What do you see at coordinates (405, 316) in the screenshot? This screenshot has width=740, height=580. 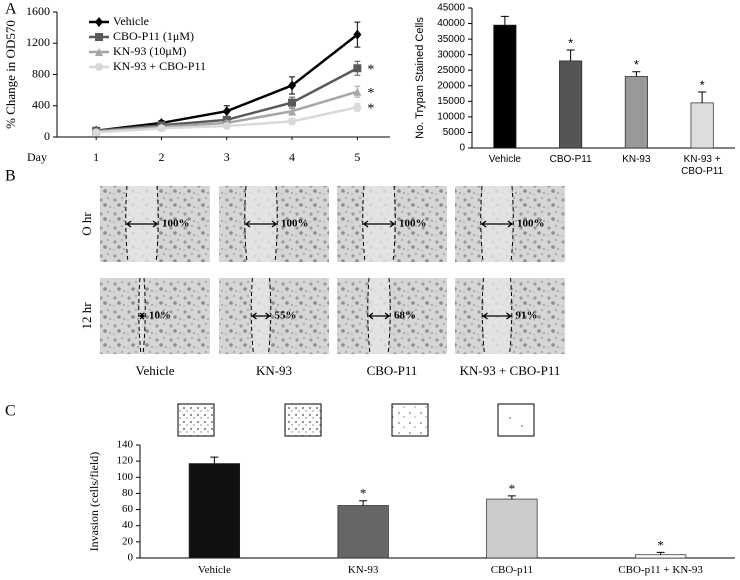 I see `closure-label: 68%` at bounding box center [405, 316].